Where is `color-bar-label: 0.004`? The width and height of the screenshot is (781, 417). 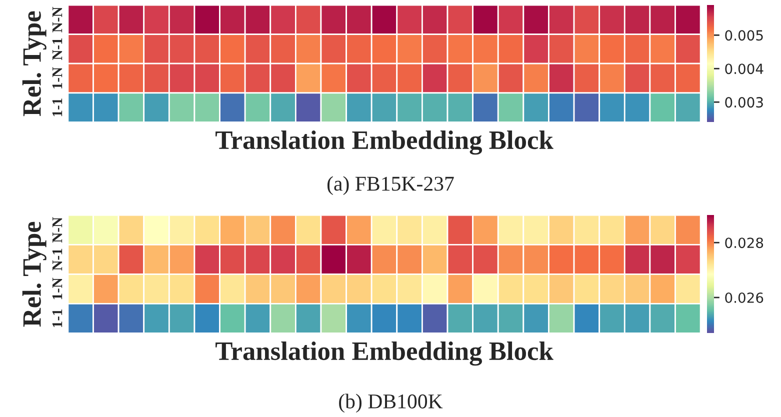
color-bar-label: 0.004 is located at coordinates (744, 69).